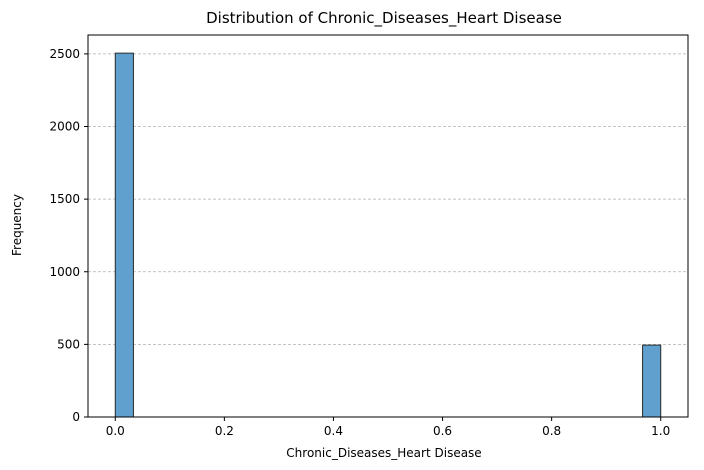 This screenshot has width=704, height=470. I want to click on y-tick-label: 2500, so click(64, 54).